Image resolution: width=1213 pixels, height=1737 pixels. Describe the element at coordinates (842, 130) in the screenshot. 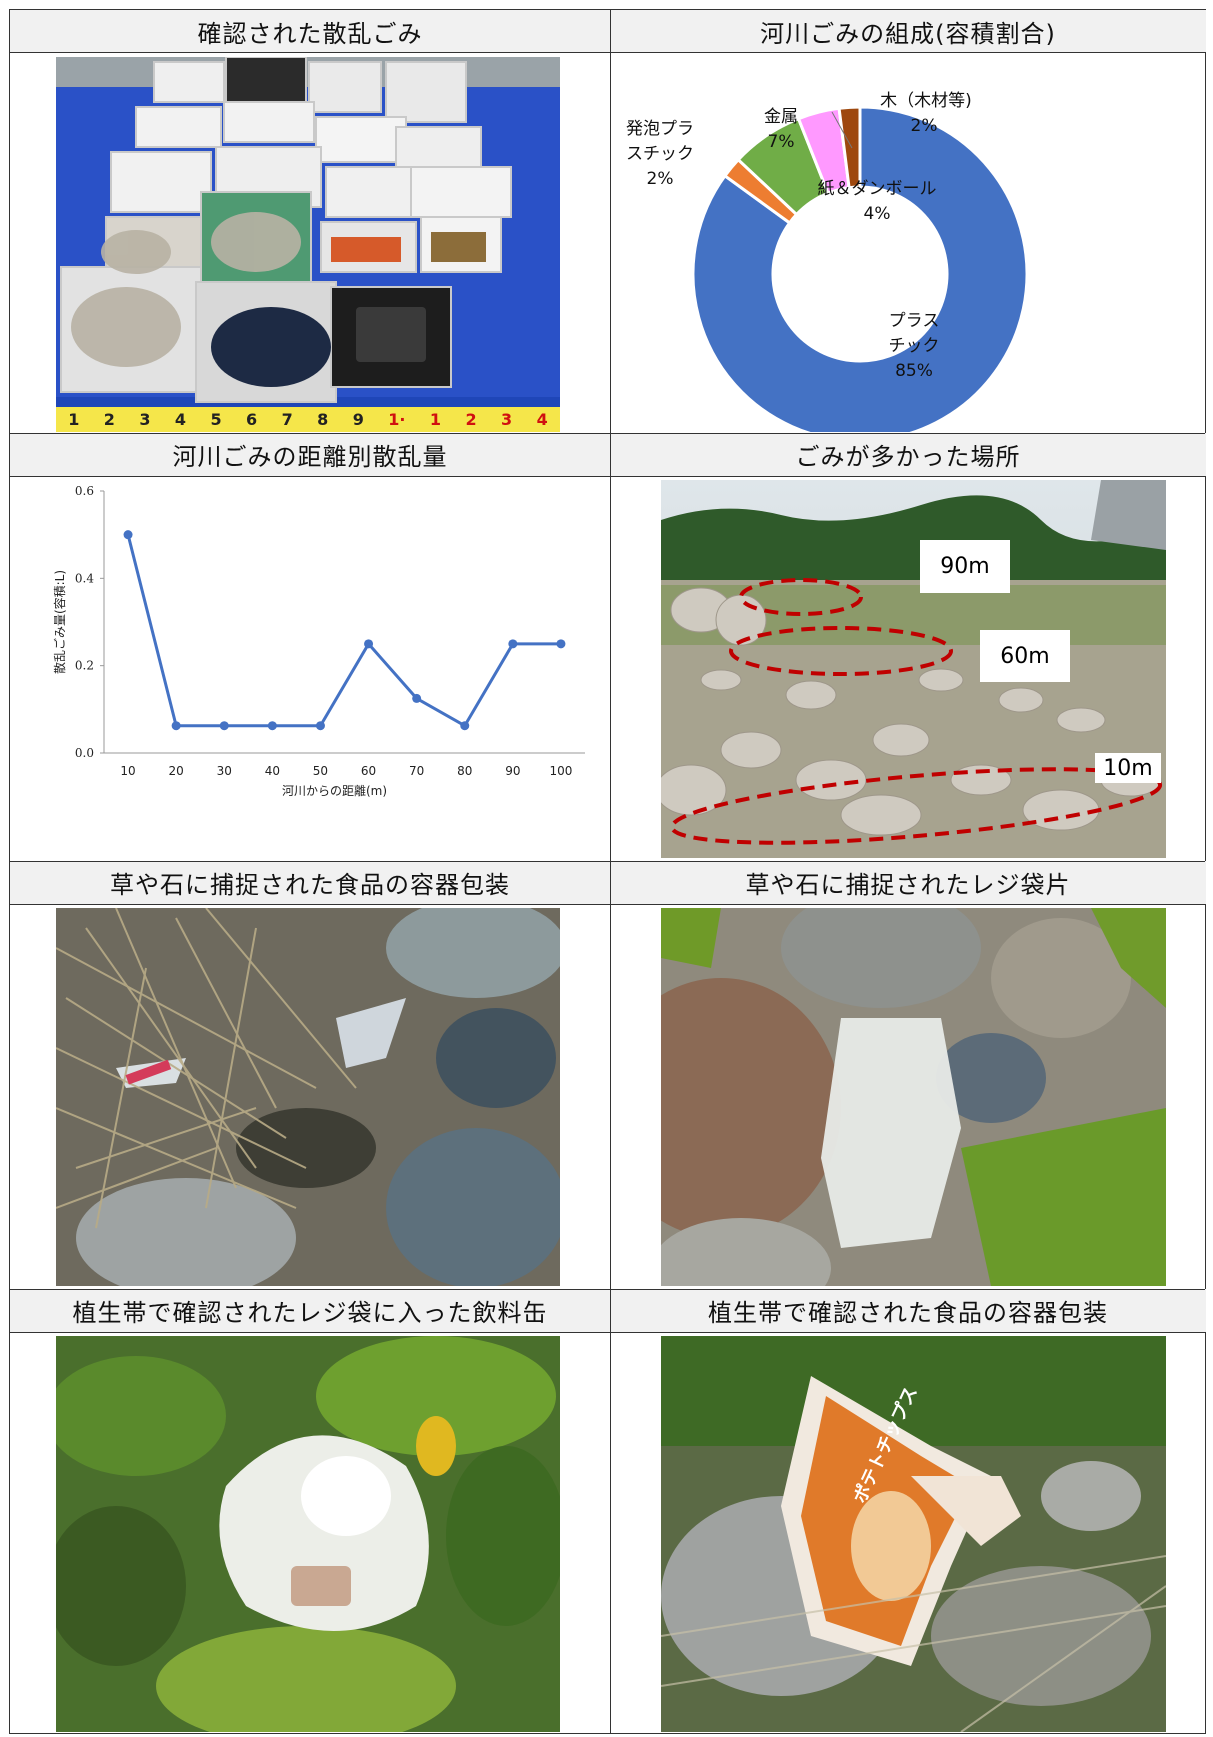

I see `leader-line` at that location.